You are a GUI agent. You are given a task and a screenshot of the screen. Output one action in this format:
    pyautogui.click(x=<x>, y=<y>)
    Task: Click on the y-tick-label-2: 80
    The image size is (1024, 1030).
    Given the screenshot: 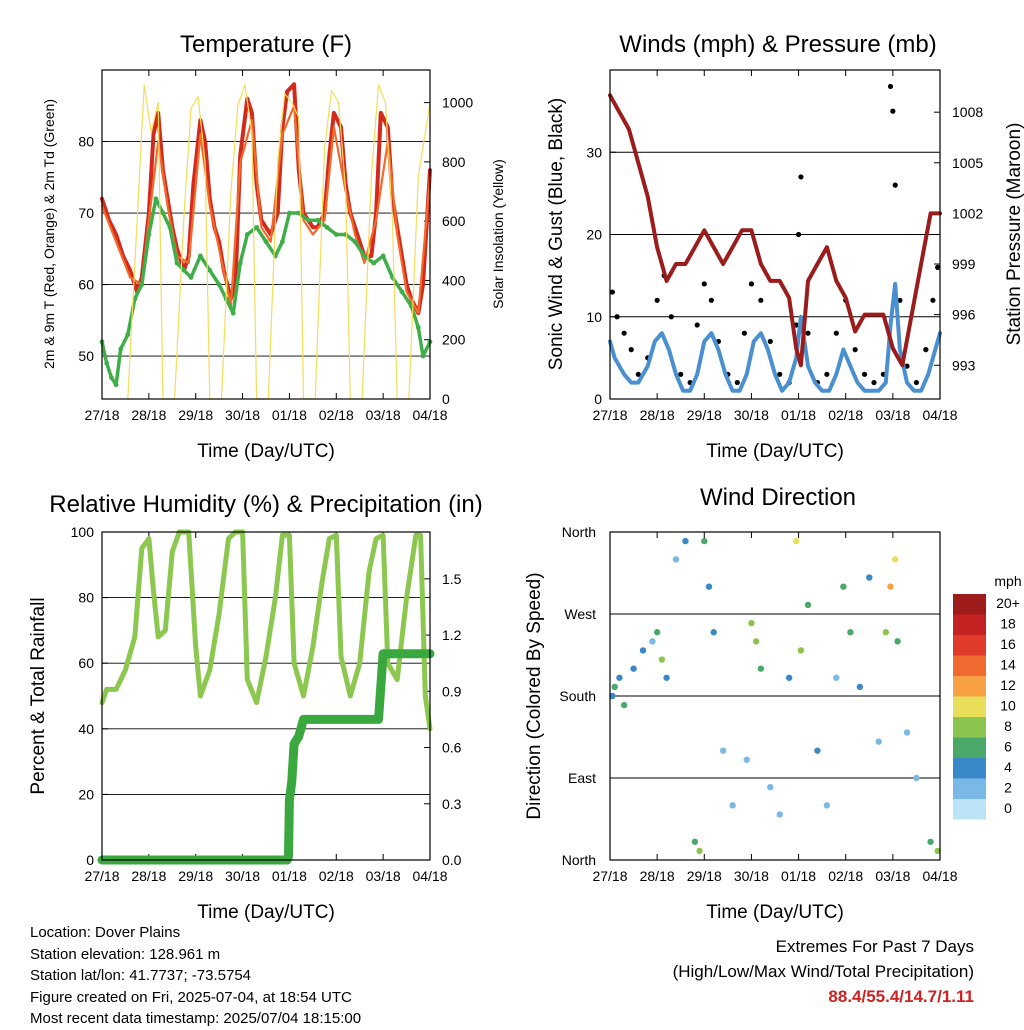 What is the action you would take?
    pyautogui.click(x=86, y=598)
    